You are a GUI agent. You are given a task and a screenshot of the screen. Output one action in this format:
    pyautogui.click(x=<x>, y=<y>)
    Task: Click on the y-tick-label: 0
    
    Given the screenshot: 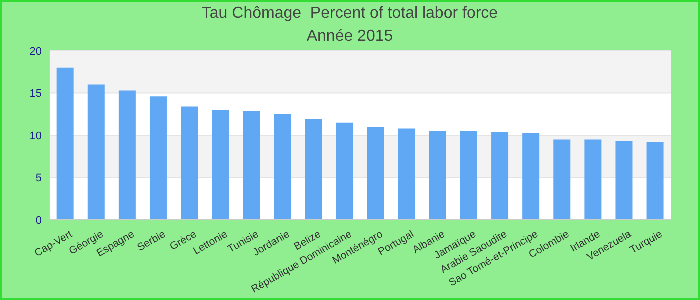 What is the action you would take?
    pyautogui.click(x=39, y=220)
    